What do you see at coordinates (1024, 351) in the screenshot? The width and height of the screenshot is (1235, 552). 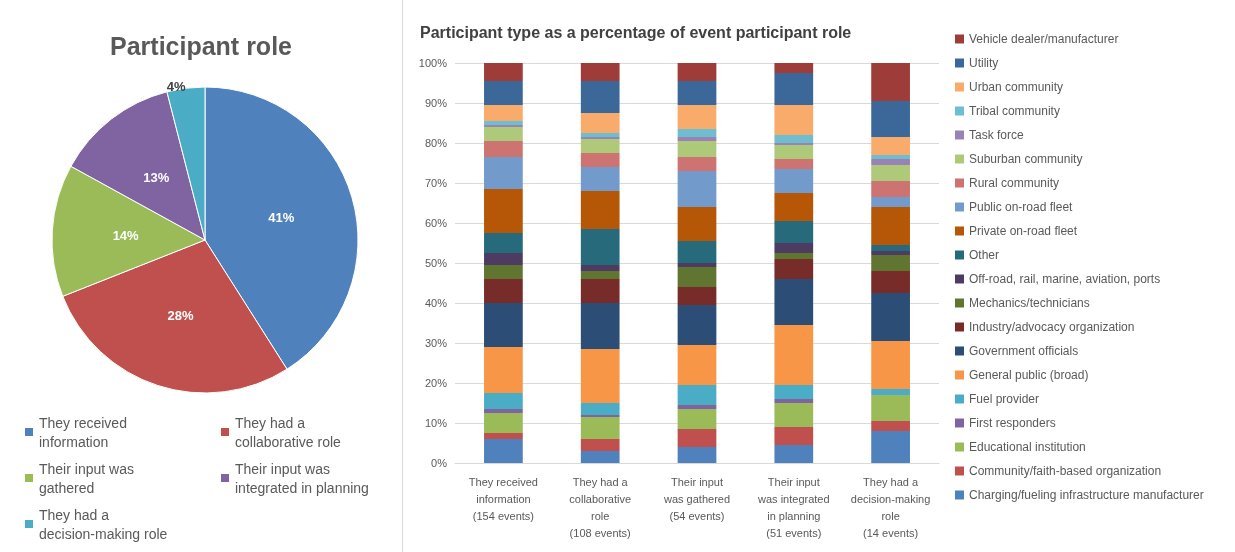 I see `legend-label: Government officials` at bounding box center [1024, 351].